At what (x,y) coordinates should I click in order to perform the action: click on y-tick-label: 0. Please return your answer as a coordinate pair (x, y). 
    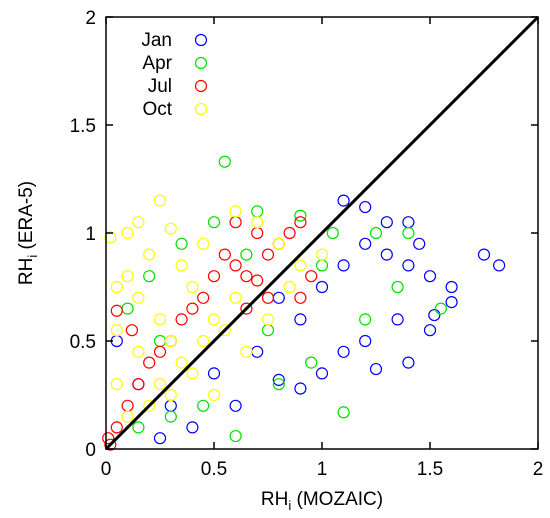
    Looking at the image, I should click on (90, 450).